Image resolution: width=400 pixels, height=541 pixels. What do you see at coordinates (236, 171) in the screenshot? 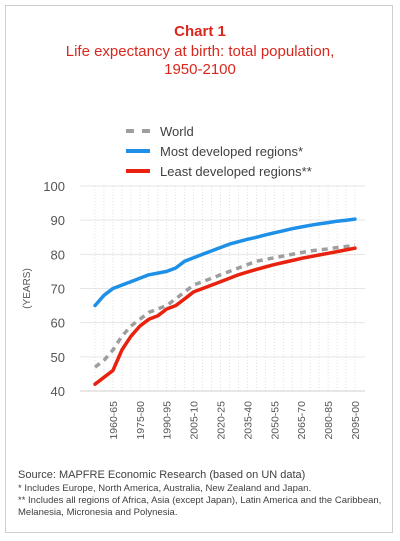
I see `legend-label-least: Least developed regions**` at bounding box center [236, 171].